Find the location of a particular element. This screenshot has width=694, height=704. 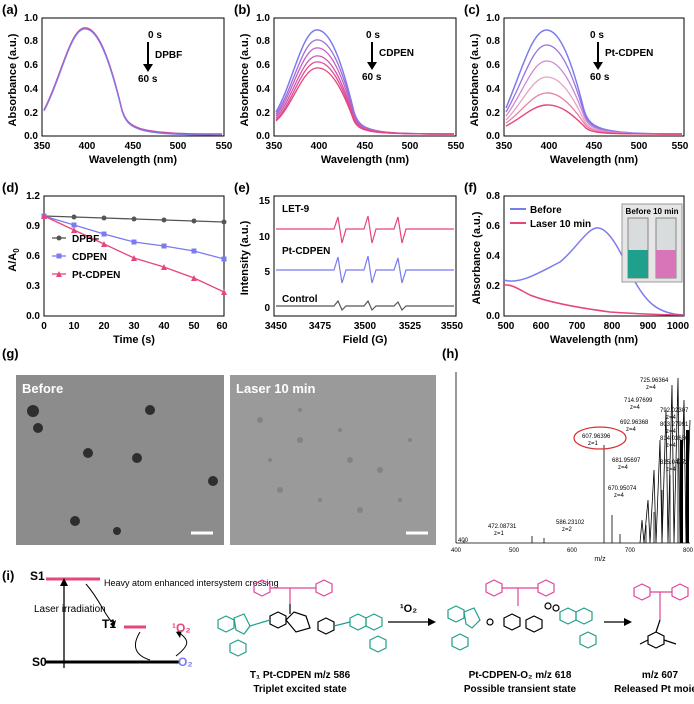

f-ytick: 0.8 is located at coordinates (493, 196).